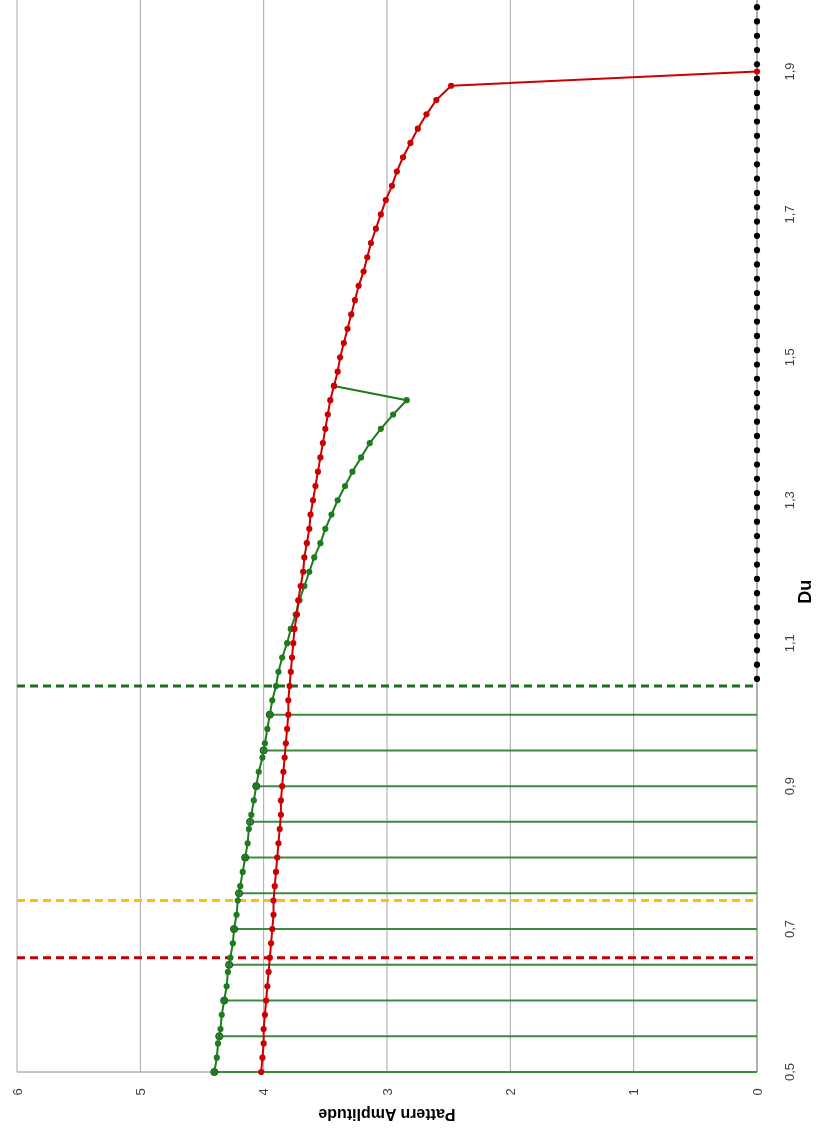 Image resolution: width=820 pixels, height=1130 pixels. I want to click on x-tick-label: 2, so click(510, 1092).